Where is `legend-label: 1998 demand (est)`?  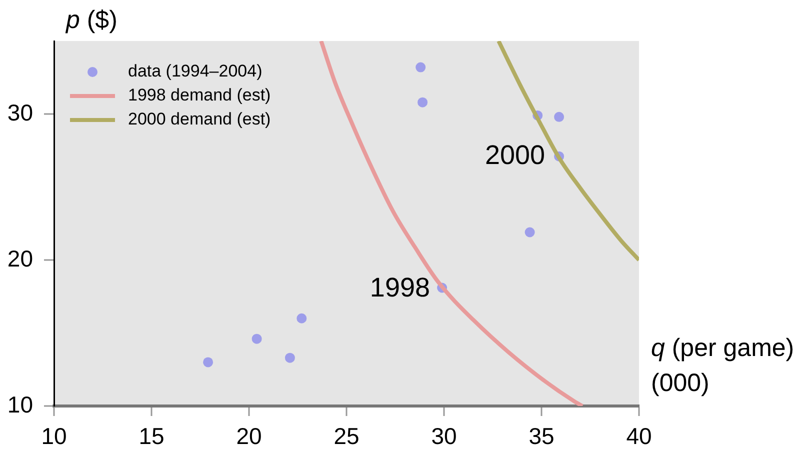
legend-label: 1998 demand (est) is located at coordinates (199, 95).